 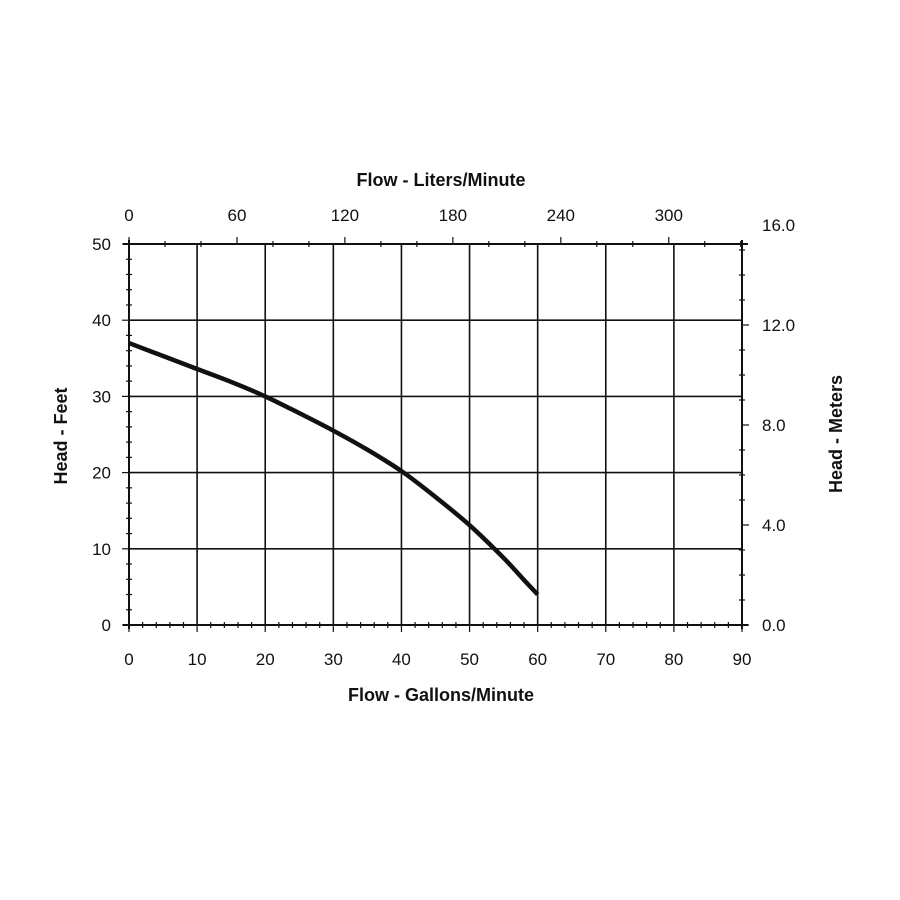 What do you see at coordinates (469, 659) in the screenshot?
I see `x-tick-label: 50` at bounding box center [469, 659].